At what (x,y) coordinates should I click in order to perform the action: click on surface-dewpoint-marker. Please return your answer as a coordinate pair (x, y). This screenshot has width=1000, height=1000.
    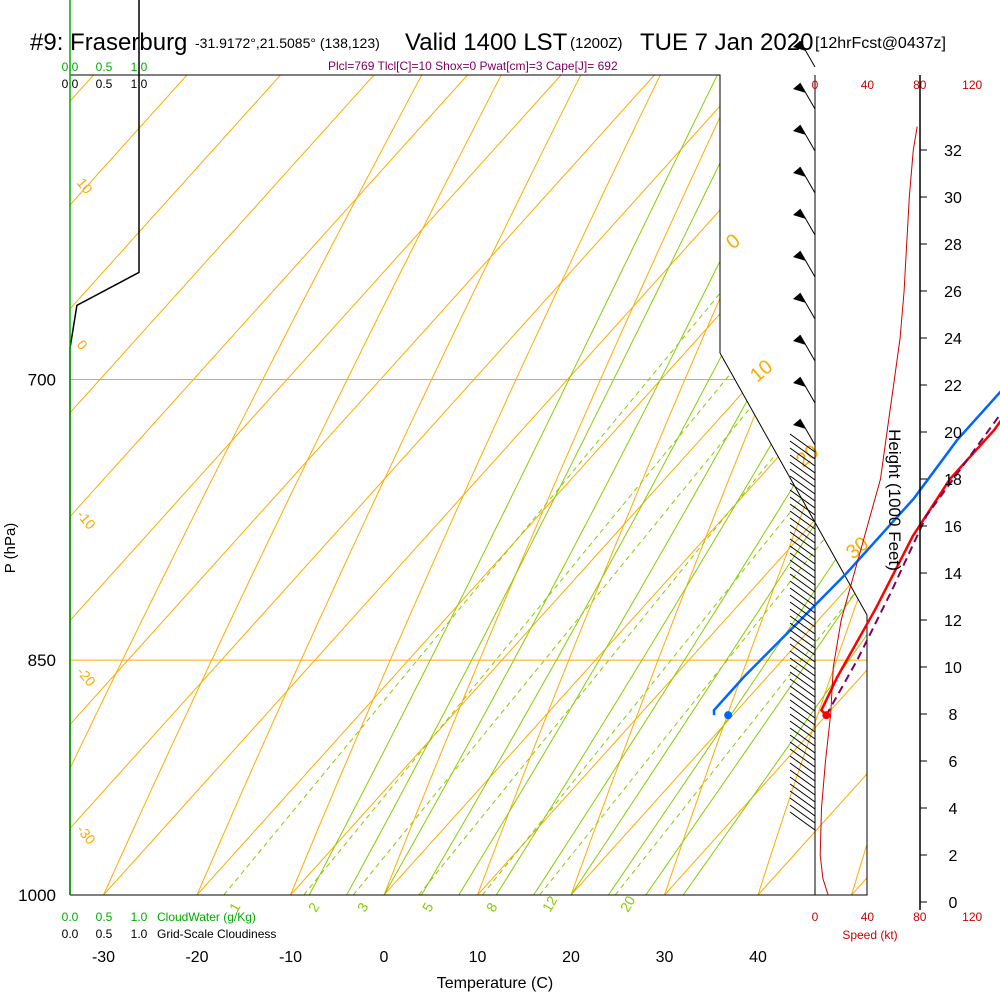
    Looking at the image, I should click on (728, 715).